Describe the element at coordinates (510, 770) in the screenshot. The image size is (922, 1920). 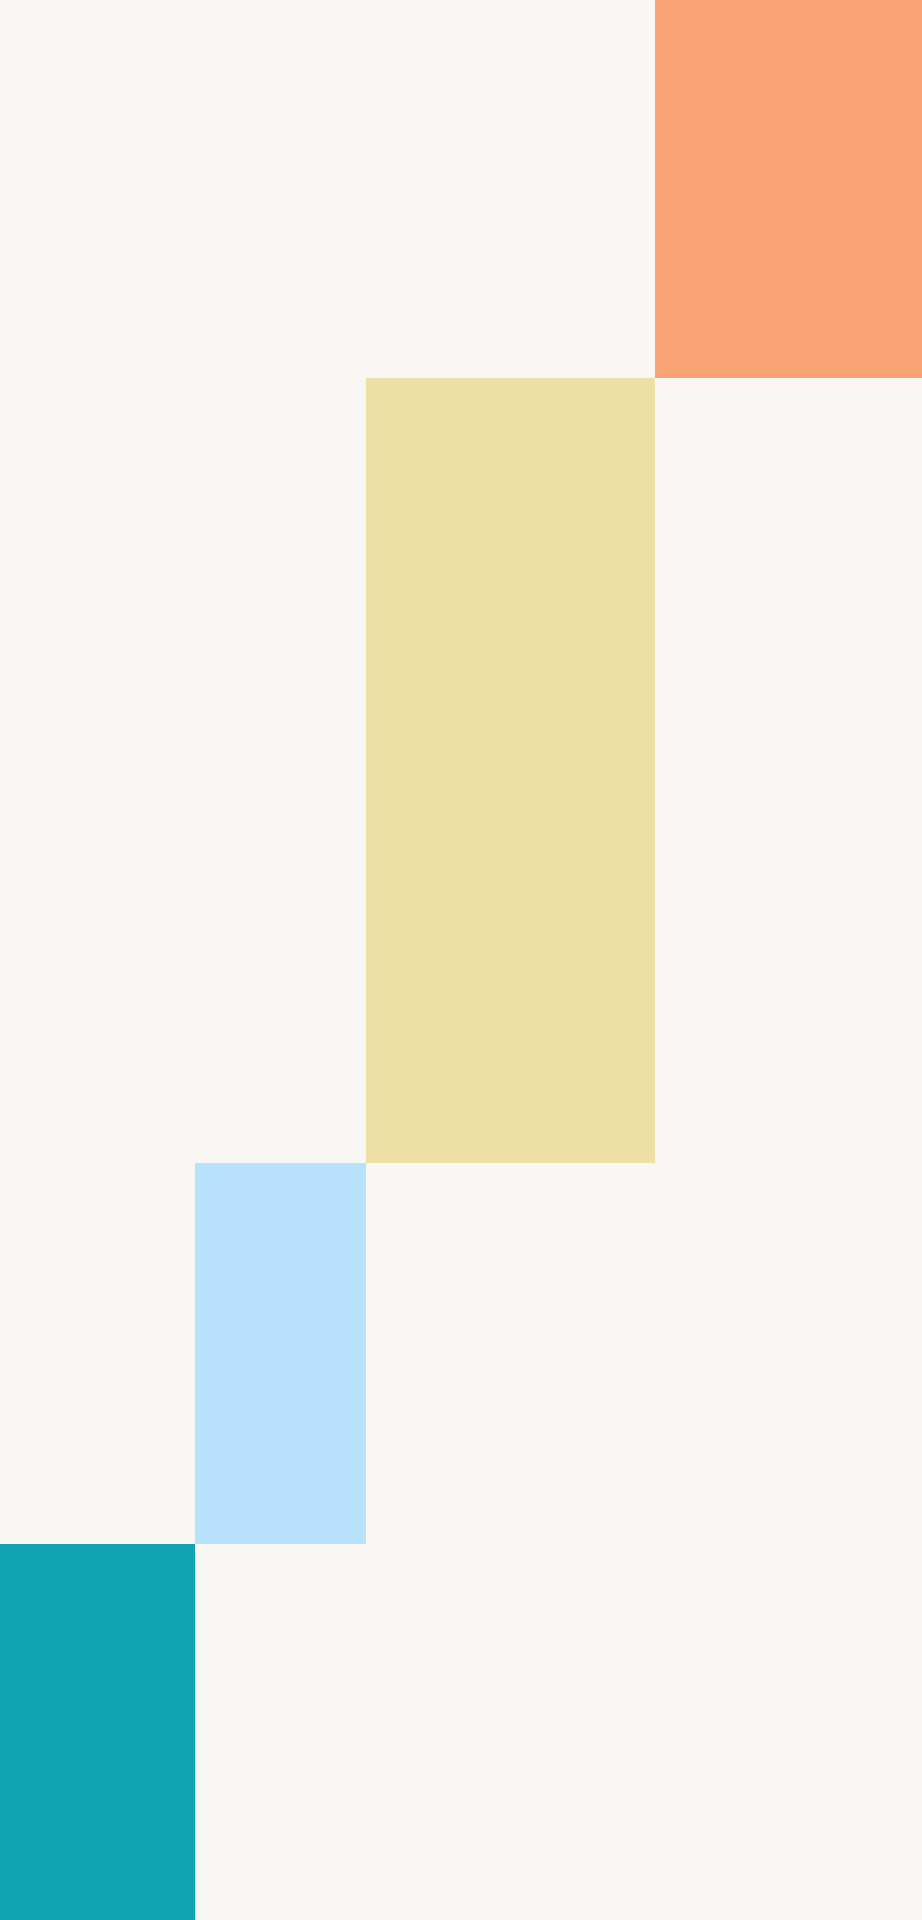
I see `yellow-block` at that location.